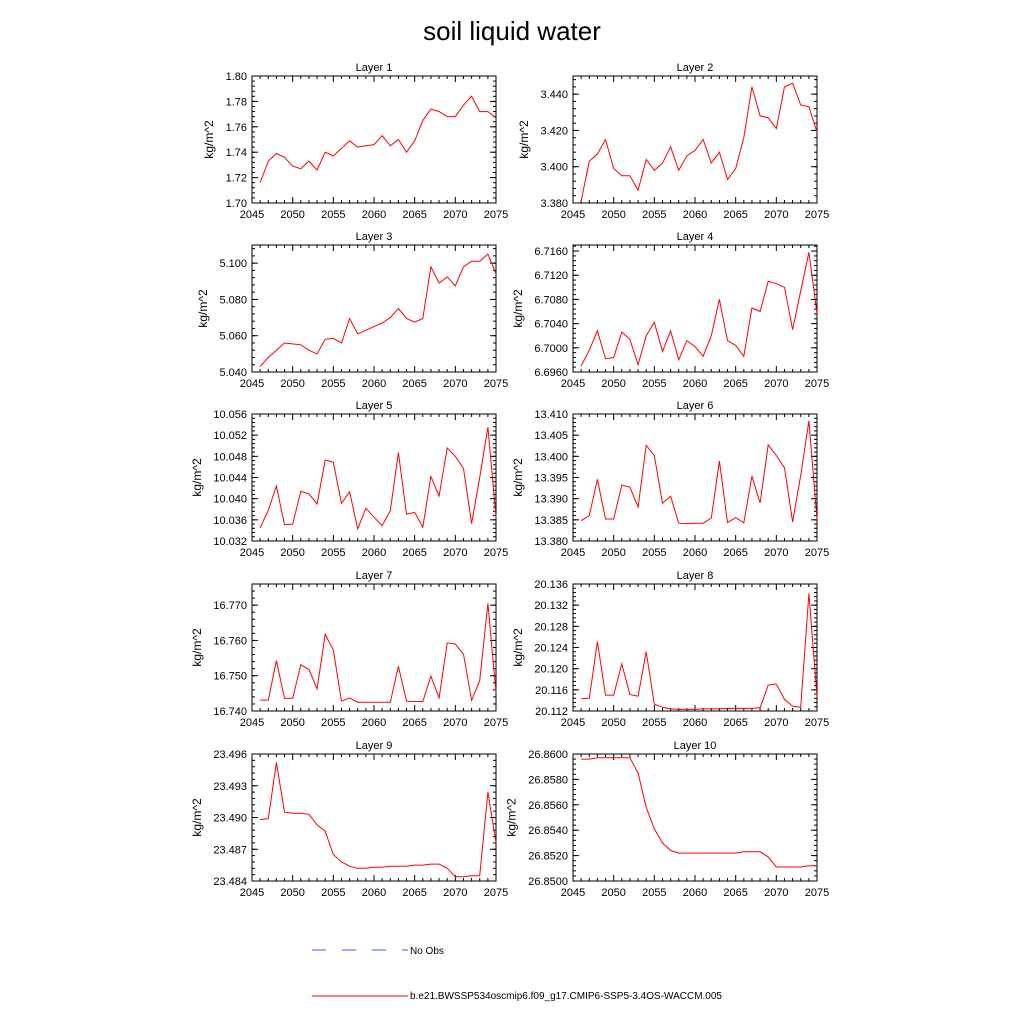 This screenshot has height=1024, width=1024. What do you see at coordinates (230, 787) in the screenshot?
I see `y-tick-label: 23.493` at bounding box center [230, 787].